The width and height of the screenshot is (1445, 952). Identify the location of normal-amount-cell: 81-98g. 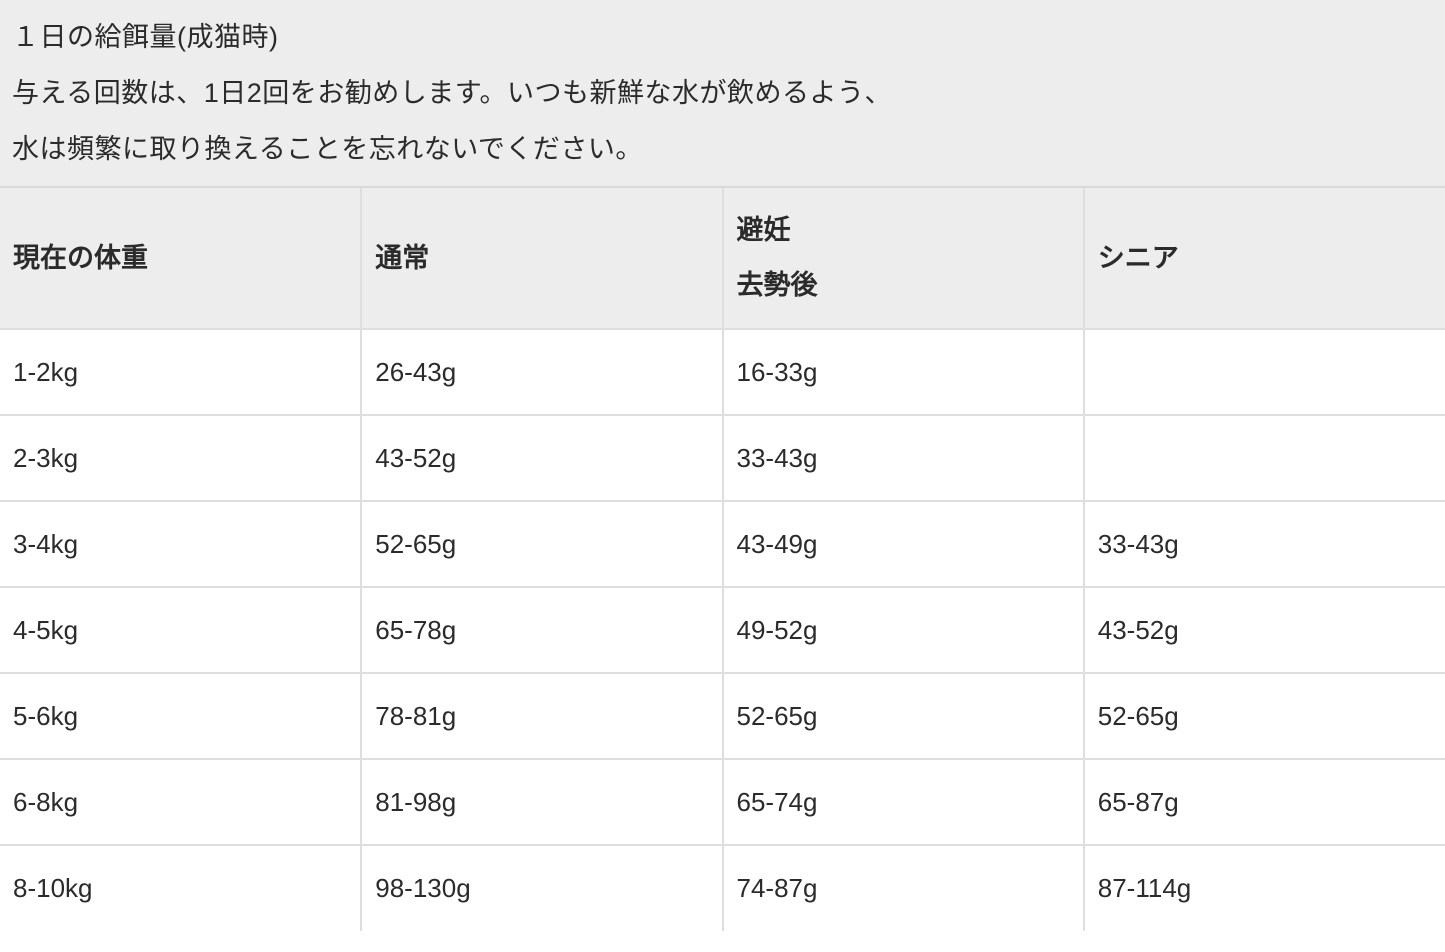
(541, 801).